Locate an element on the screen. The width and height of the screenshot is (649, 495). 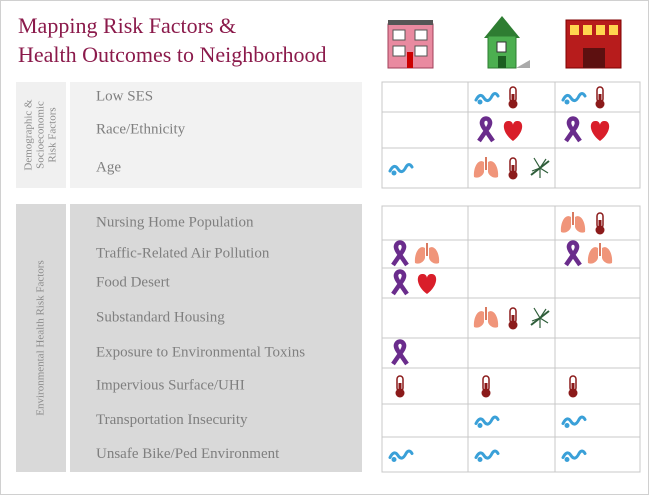
row-label: Transportation Insecurity is located at coordinates (172, 420).